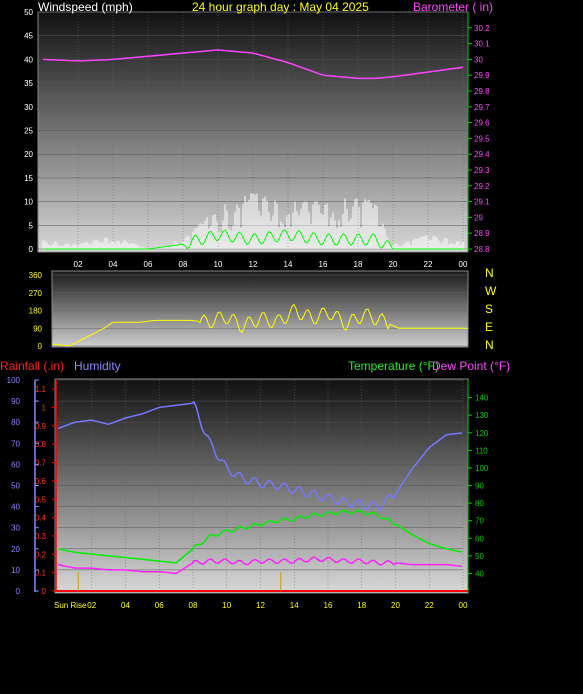 The height and width of the screenshot is (694, 583). I want to click on temp-x-tick-label: 18, so click(361, 605).